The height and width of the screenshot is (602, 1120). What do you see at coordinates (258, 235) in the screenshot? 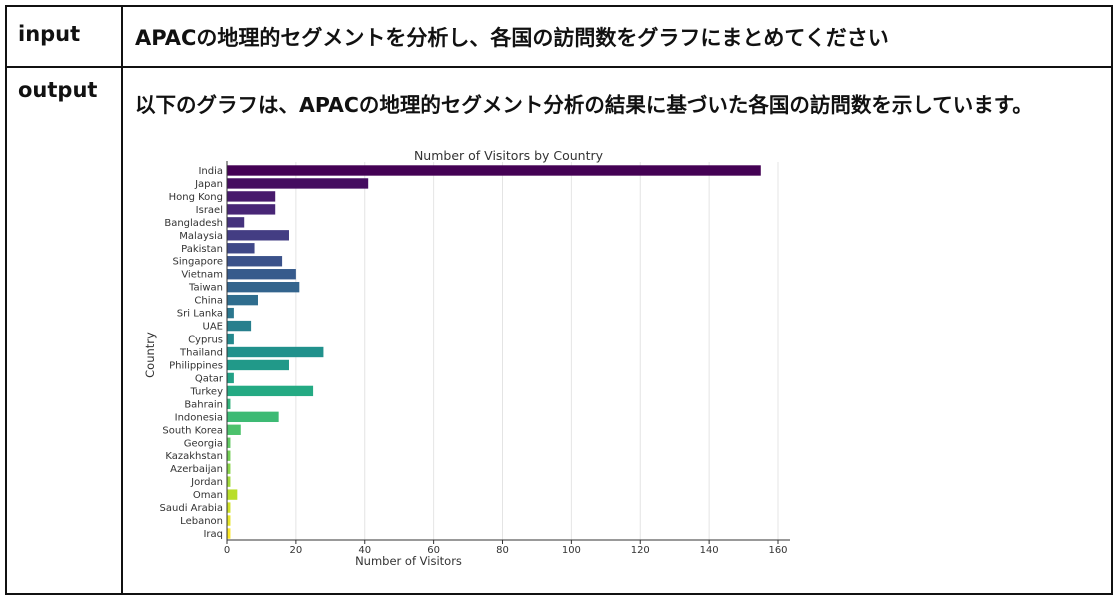
I see `bar-malaysia` at bounding box center [258, 235].